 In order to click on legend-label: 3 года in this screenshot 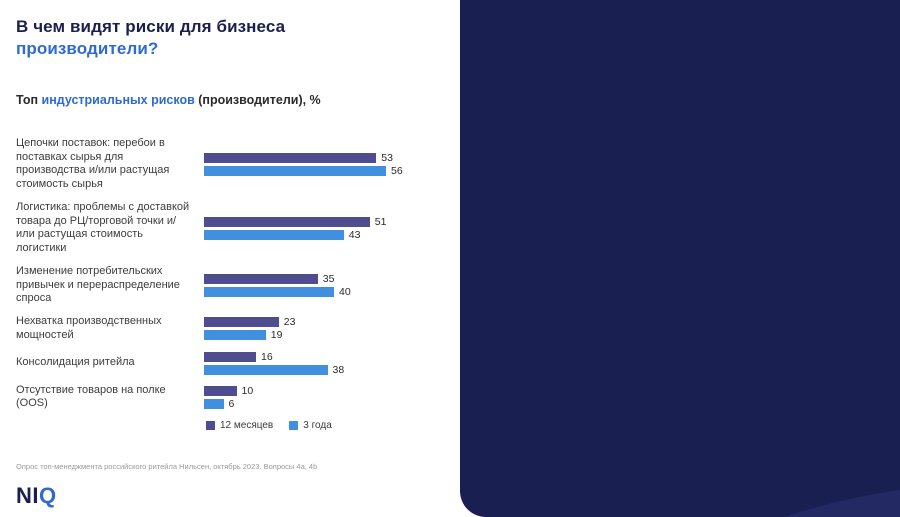, I will do `click(317, 426)`.